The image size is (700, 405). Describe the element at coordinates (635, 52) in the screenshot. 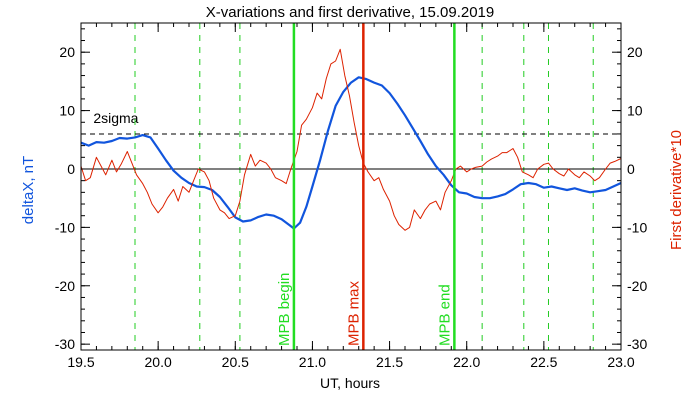

I see `y-tick-label-right: 20` at that location.